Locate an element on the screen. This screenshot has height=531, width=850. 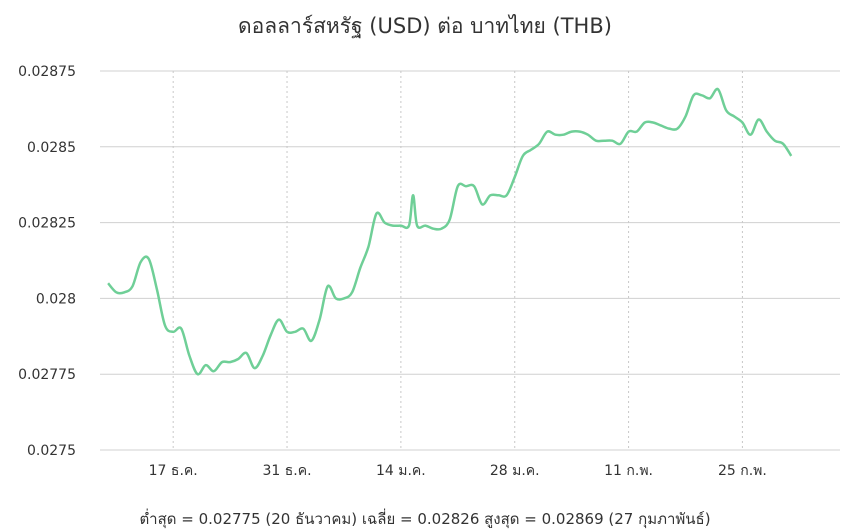
x-tick-label: 25 ก.พ. is located at coordinates (742, 471).